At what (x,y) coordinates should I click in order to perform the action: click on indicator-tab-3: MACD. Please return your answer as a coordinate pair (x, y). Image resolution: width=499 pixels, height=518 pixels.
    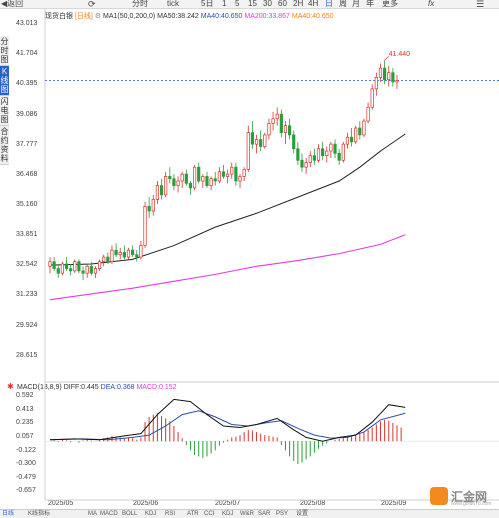
    Looking at the image, I should click on (109, 514).